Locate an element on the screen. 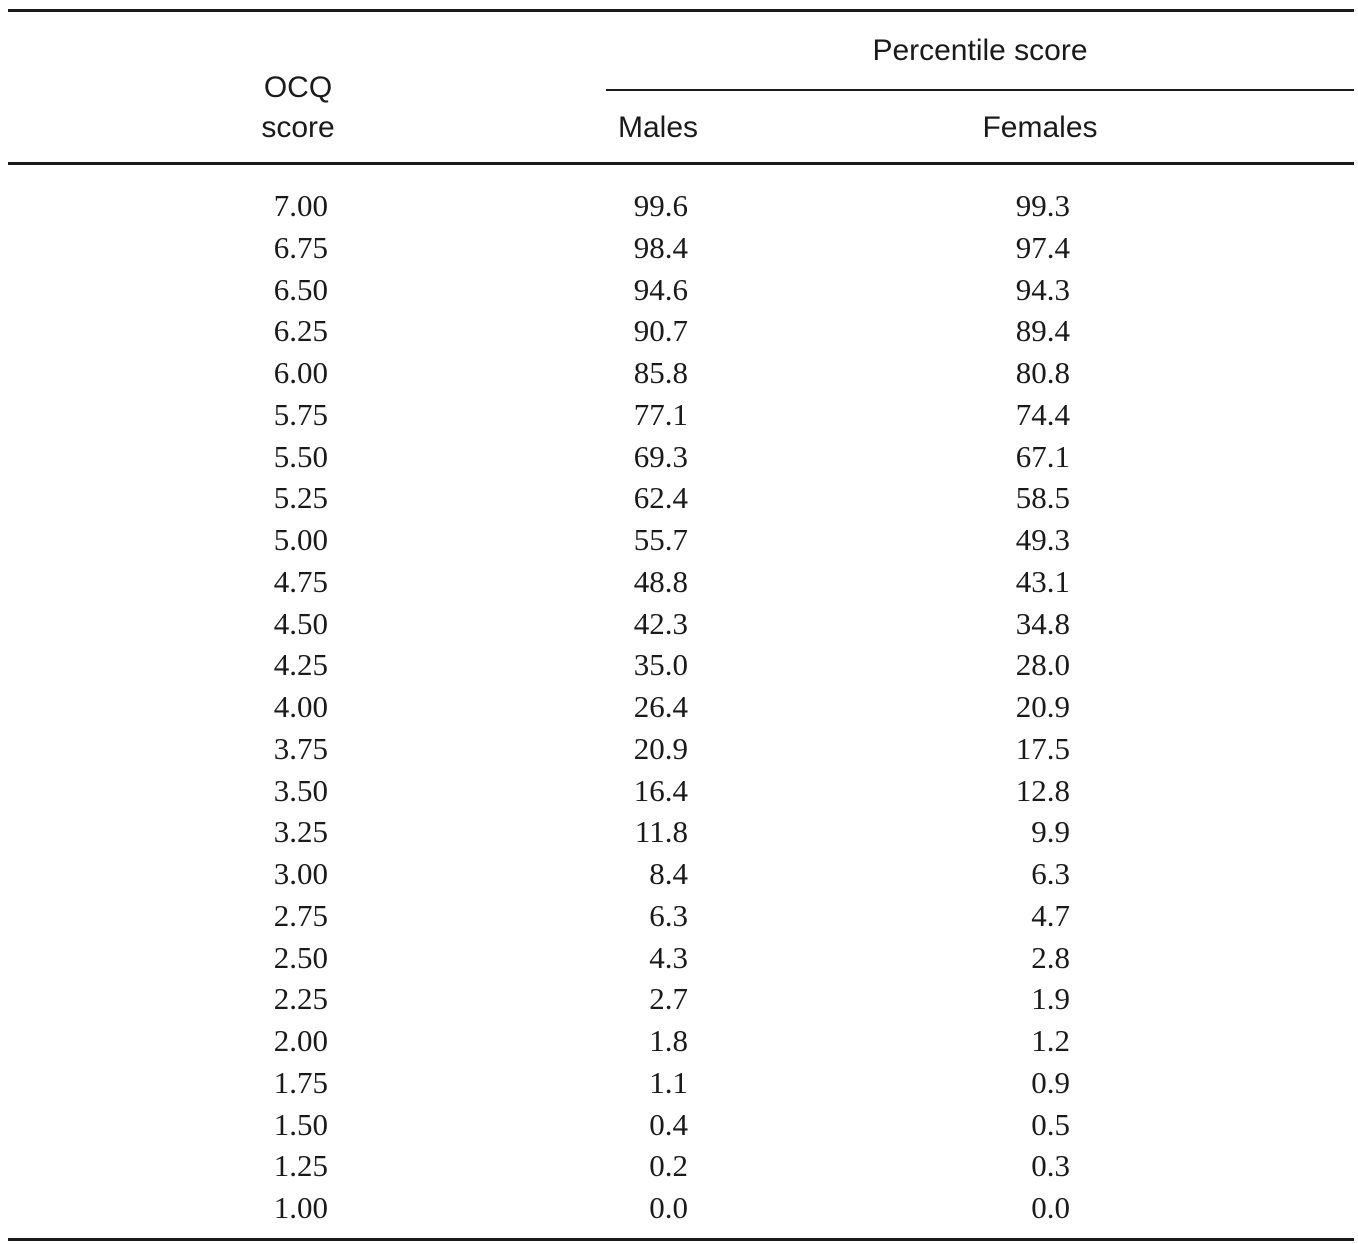 The width and height of the screenshot is (1358, 1244). females-column-header: Females is located at coordinates (1040, 127).